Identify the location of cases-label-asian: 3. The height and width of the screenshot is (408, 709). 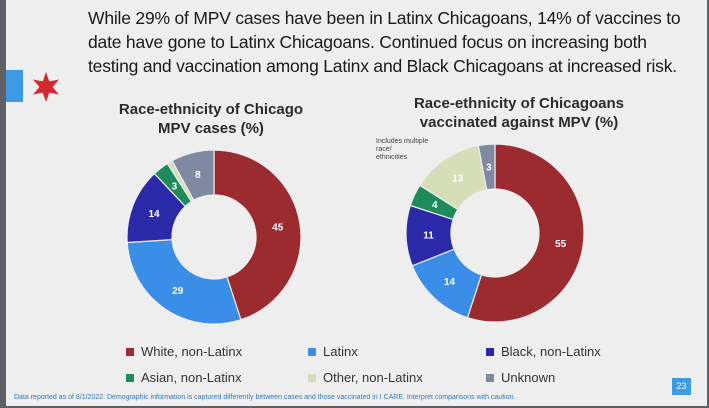
(175, 187).